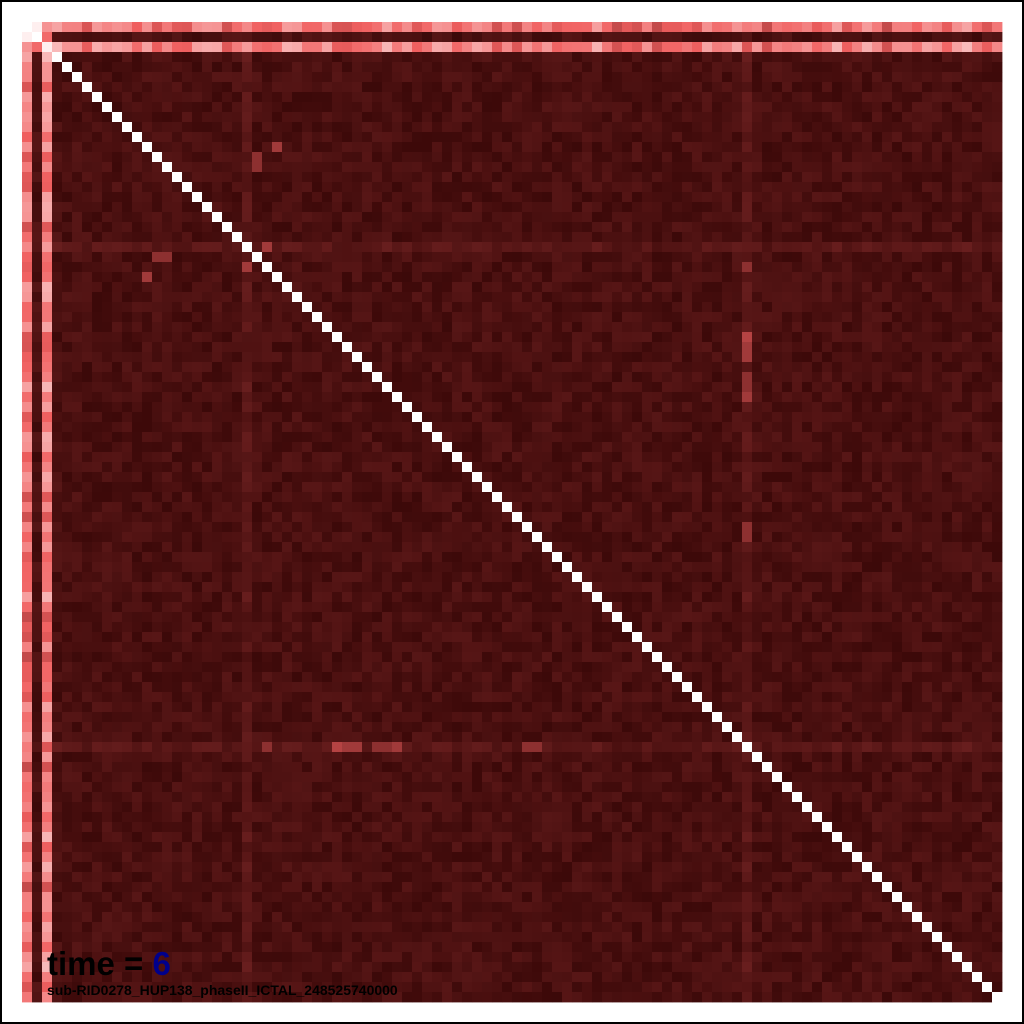 This screenshot has width=1024, height=1024. I want to click on heatmap-diagonal-cell, so click(397, 397).